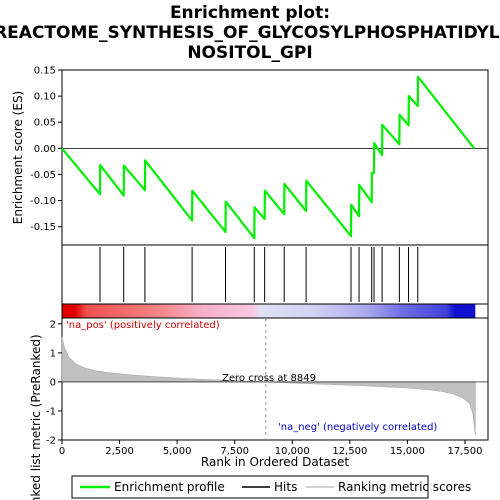  What do you see at coordinates (234, 451) in the screenshot?
I see `x-tick-label: 7,500` at bounding box center [234, 451].